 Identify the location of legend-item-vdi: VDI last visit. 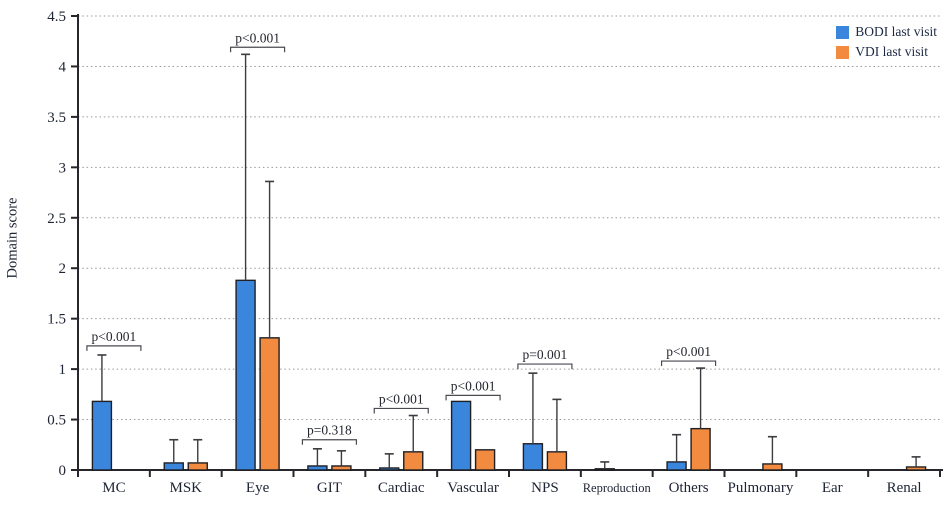
(882, 52).